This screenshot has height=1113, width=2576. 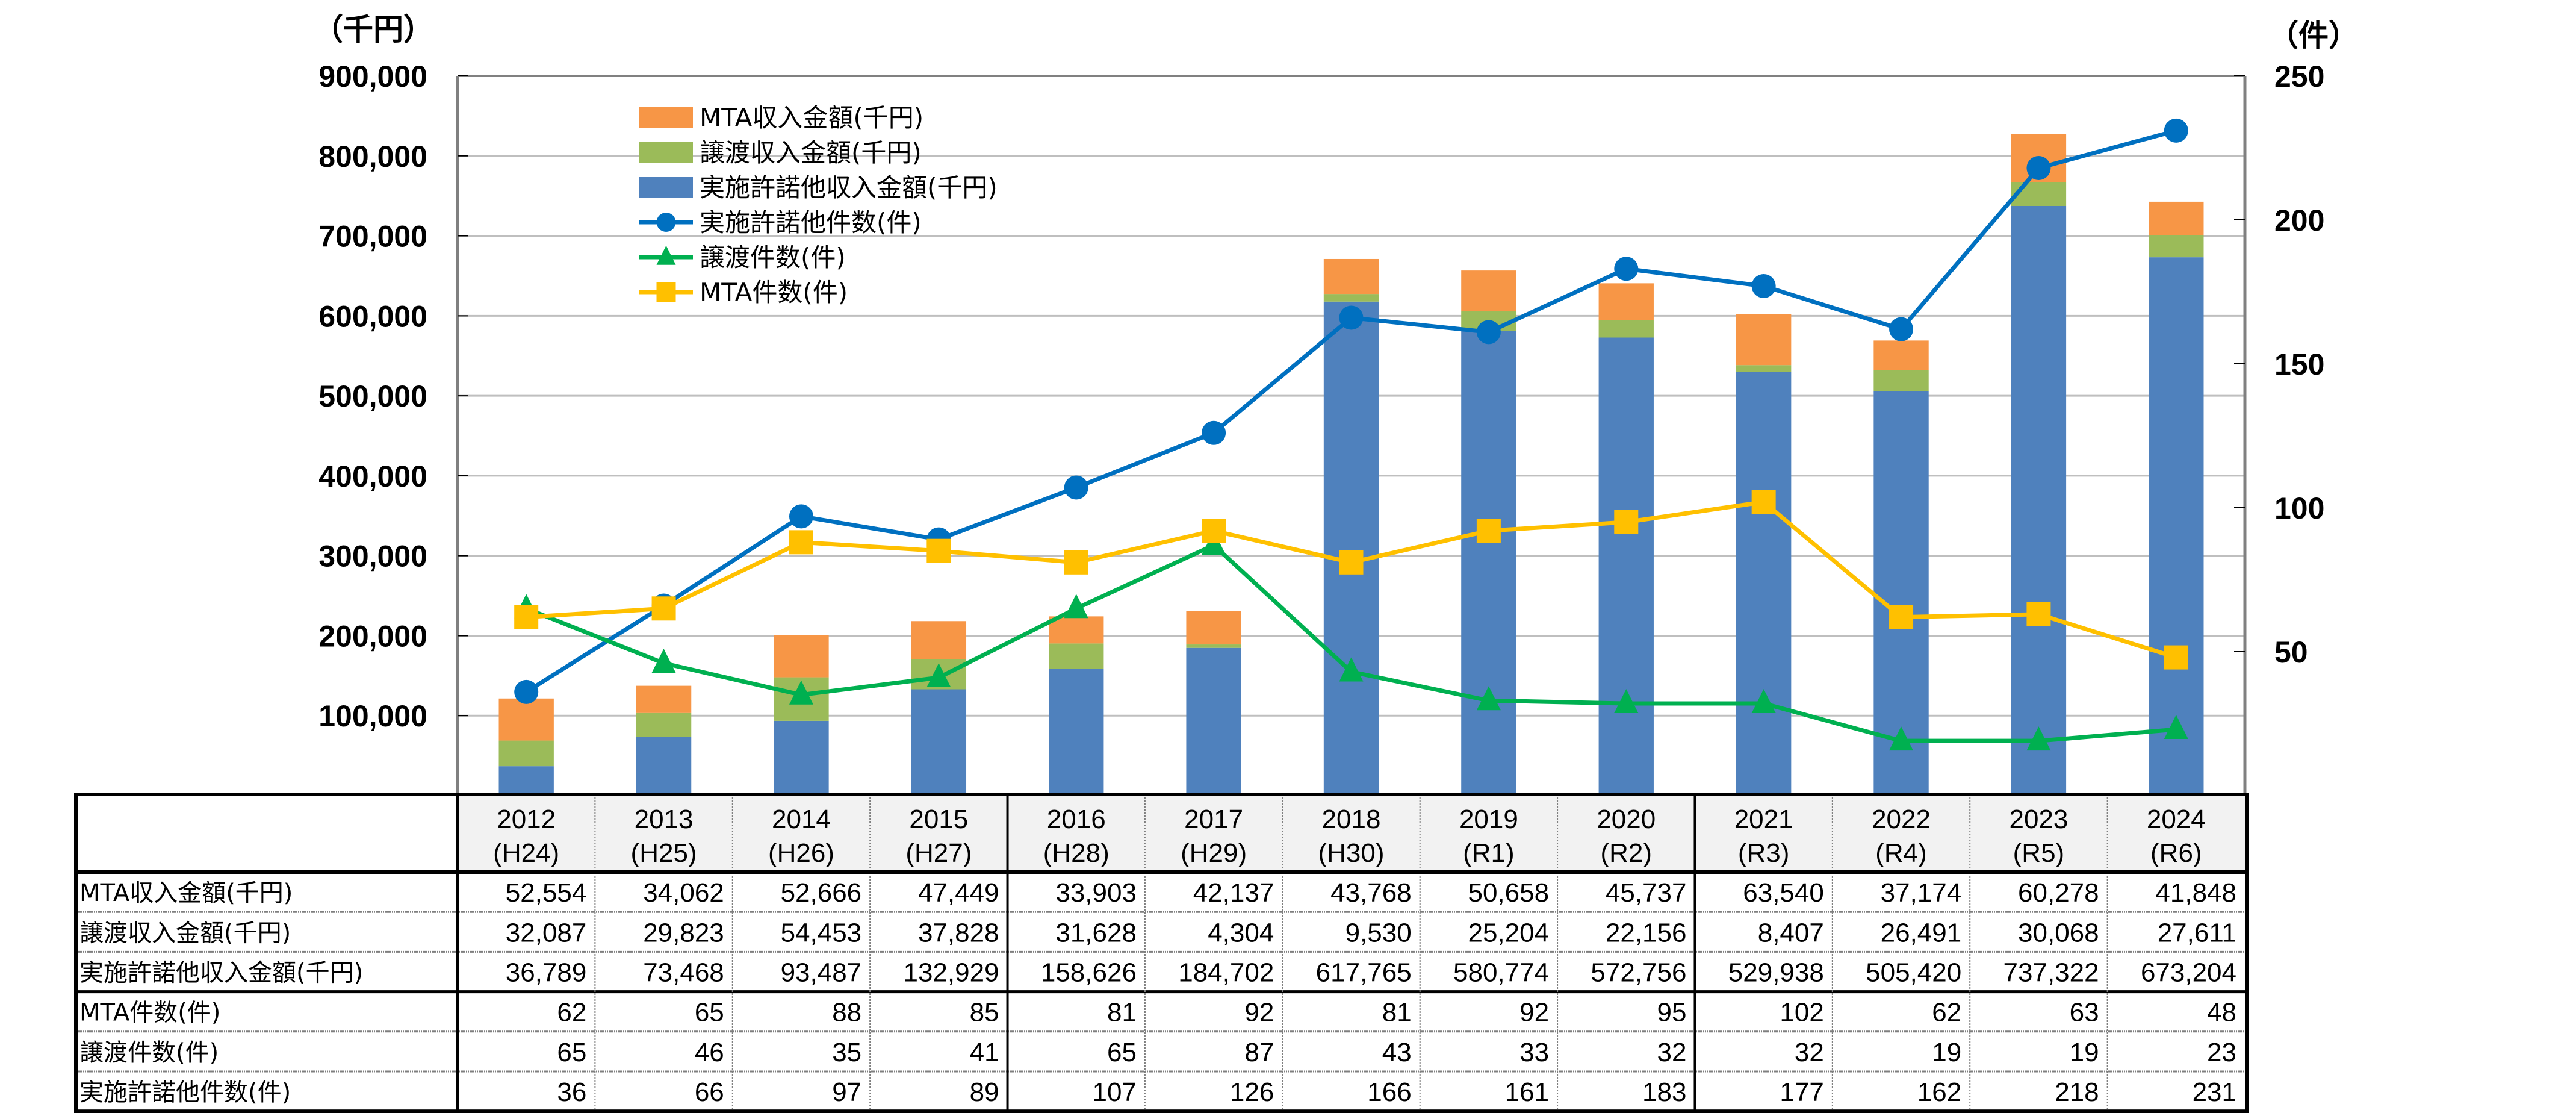 What do you see at coordinates (1921, 933) in the screenshot?
I see `table-cell: 26,491` at bounding box center [1921, 933].